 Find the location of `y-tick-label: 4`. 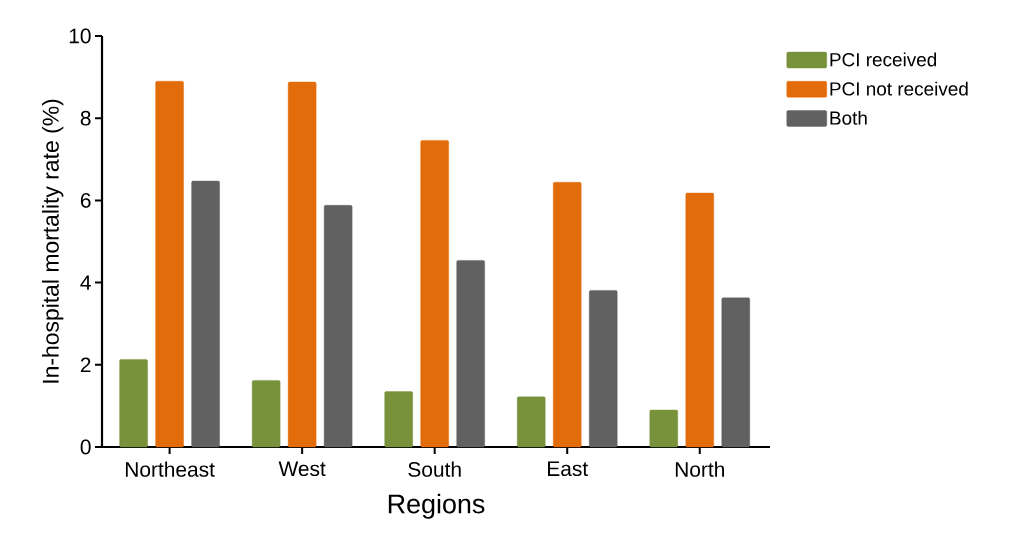

y-tick-label: 4 is located at coordinates (85, 282).